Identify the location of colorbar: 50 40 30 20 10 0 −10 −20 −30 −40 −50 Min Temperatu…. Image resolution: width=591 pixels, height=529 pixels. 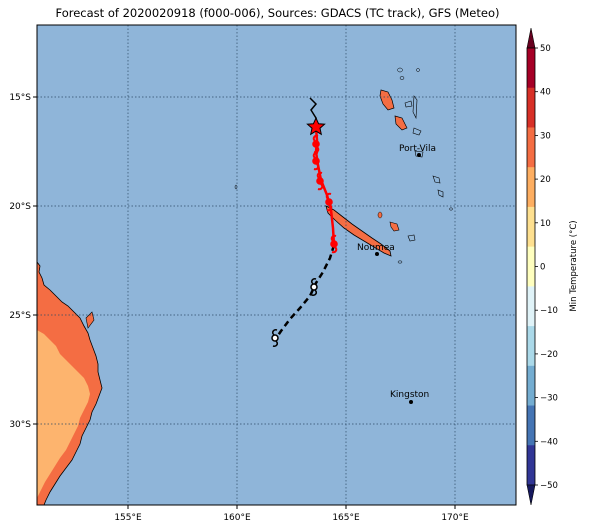
(552, 266).